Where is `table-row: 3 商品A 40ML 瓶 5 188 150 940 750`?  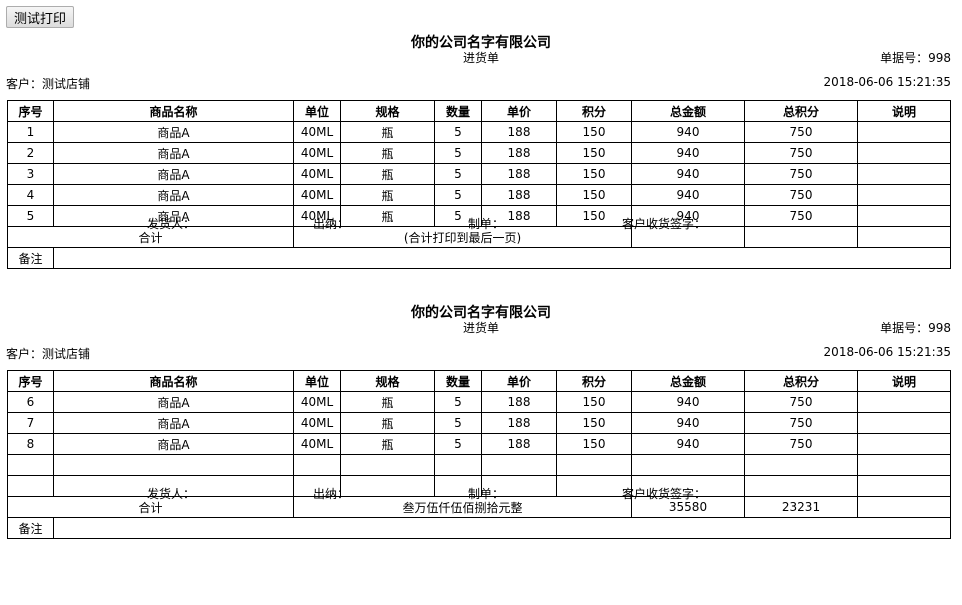 table-row: 3 商品A 40ML 瓶 5 188 150 940 750 is located at coordinates (479, 174).